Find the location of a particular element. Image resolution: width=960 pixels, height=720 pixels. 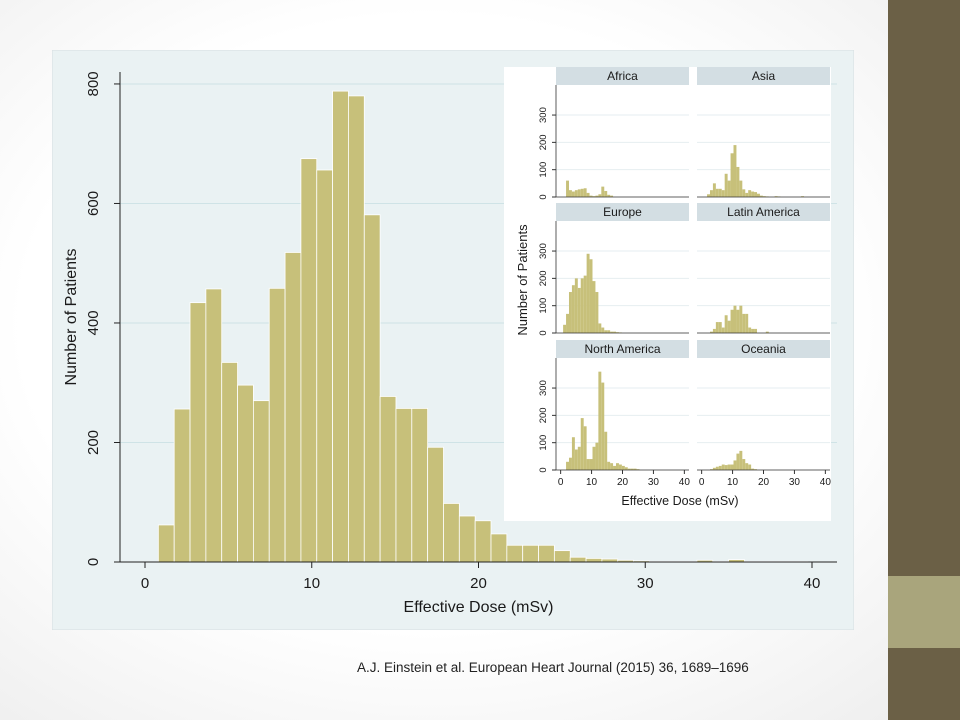

main-x-tick-label: 0 is located at coordinates (145, 583).